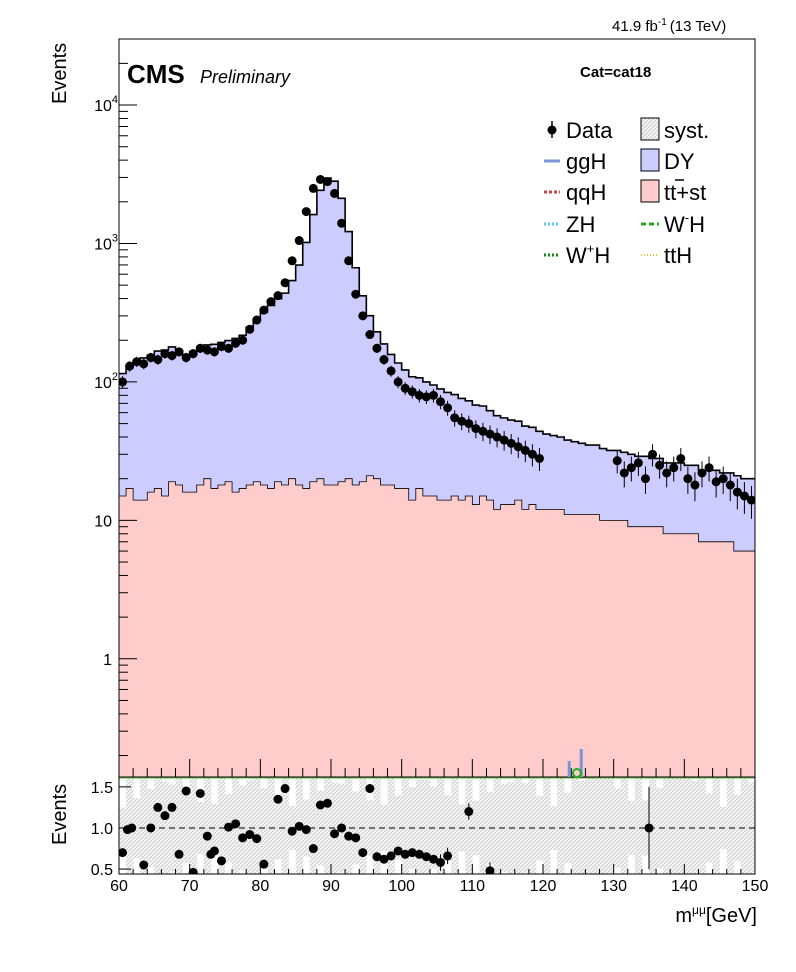  What do you see at coordinates (102, 870) in the screenshot?
I see `ratio-y-tick-label: 0.5` at bounding box center [102, 870].